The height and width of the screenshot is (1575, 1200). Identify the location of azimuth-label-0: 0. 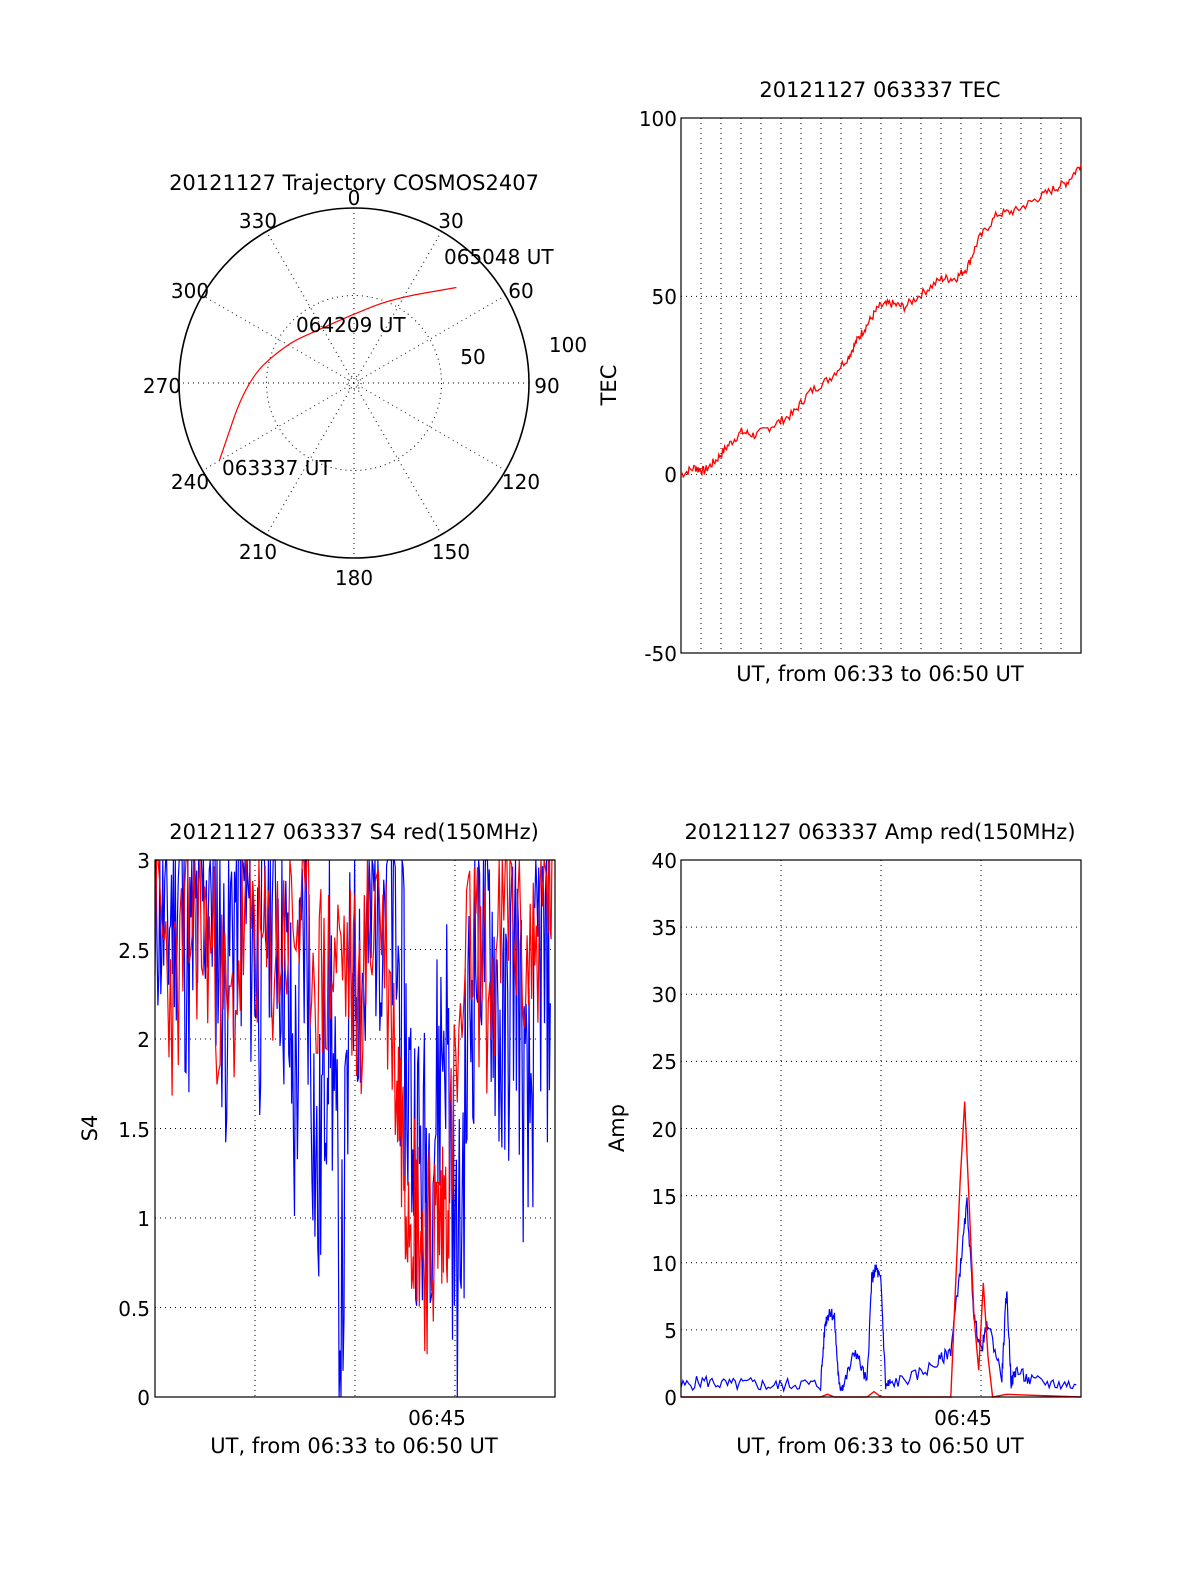
(354, 198).